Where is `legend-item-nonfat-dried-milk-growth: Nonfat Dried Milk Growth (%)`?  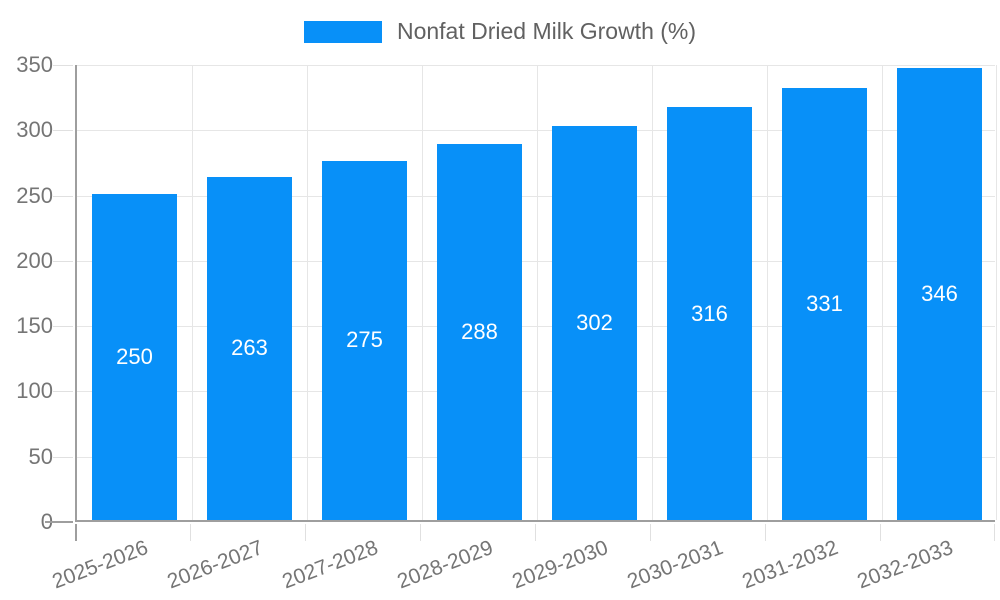
legend-item-nonfat-dried-milk-growth: Nonfat Dried Milk Growth (%) is located at coordinates (500, 31).